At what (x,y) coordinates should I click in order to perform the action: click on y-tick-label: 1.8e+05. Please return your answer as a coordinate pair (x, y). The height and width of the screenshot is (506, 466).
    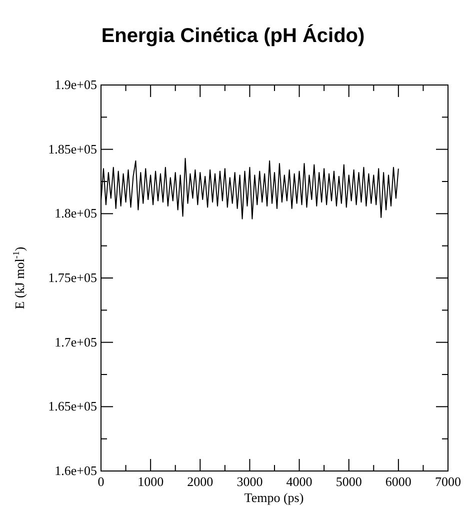
    Looking at the image, I should click on (75, 213).